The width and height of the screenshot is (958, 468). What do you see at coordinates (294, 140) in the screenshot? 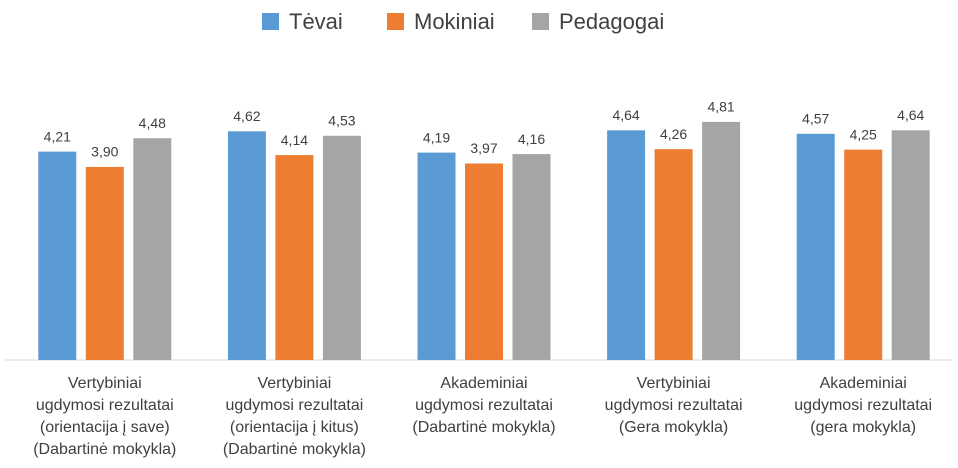
I see `data-label: 4,14` at bounding box center [294, 140].